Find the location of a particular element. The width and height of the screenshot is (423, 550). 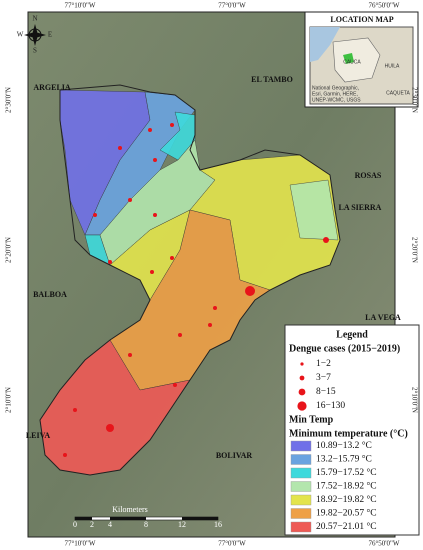

scale-tick-label: 16 is located at coordinates (218, 524).